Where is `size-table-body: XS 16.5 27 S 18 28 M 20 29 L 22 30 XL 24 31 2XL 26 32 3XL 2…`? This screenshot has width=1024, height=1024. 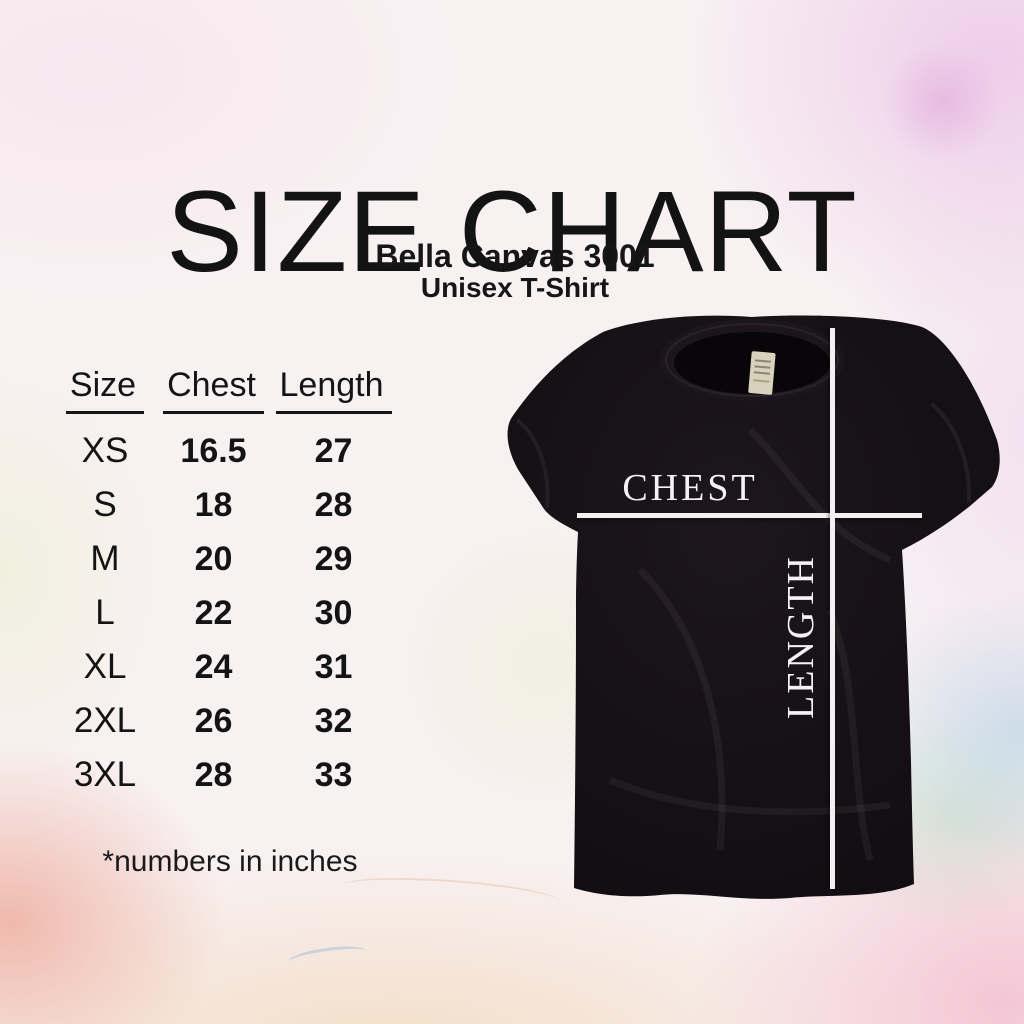 size-table-body: XS 16.5 27 S 18 28 M 20 29 L 22 30 XL 24 31 2XL 26 32 3XL 2… is located at coordinates (225, 613).